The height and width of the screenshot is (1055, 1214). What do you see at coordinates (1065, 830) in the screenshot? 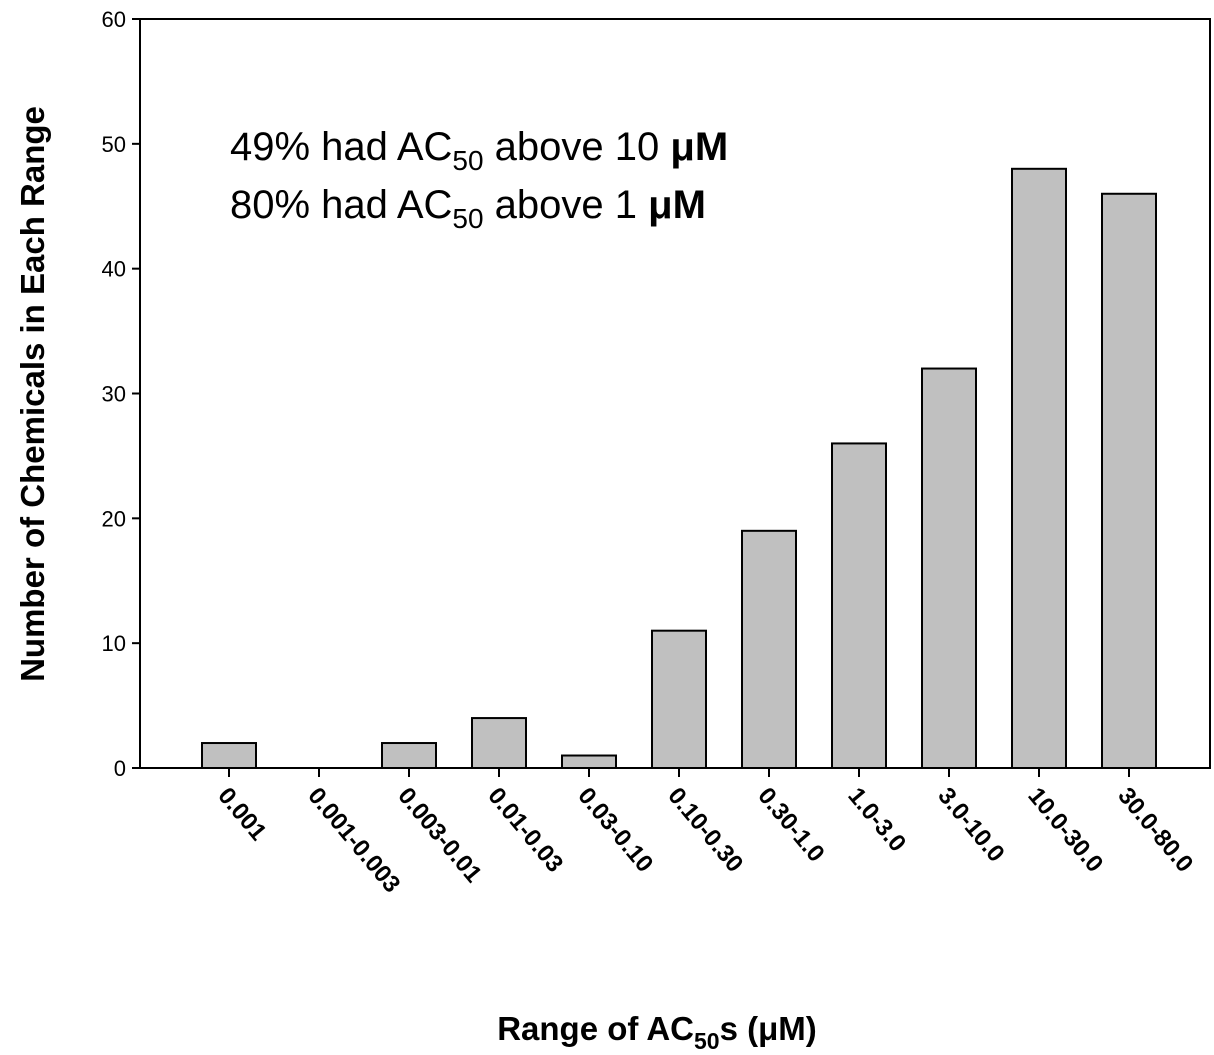
I see `x-tick-label-10.0-30.0: 10.0-30.0` at bounding box center [1065, 830].